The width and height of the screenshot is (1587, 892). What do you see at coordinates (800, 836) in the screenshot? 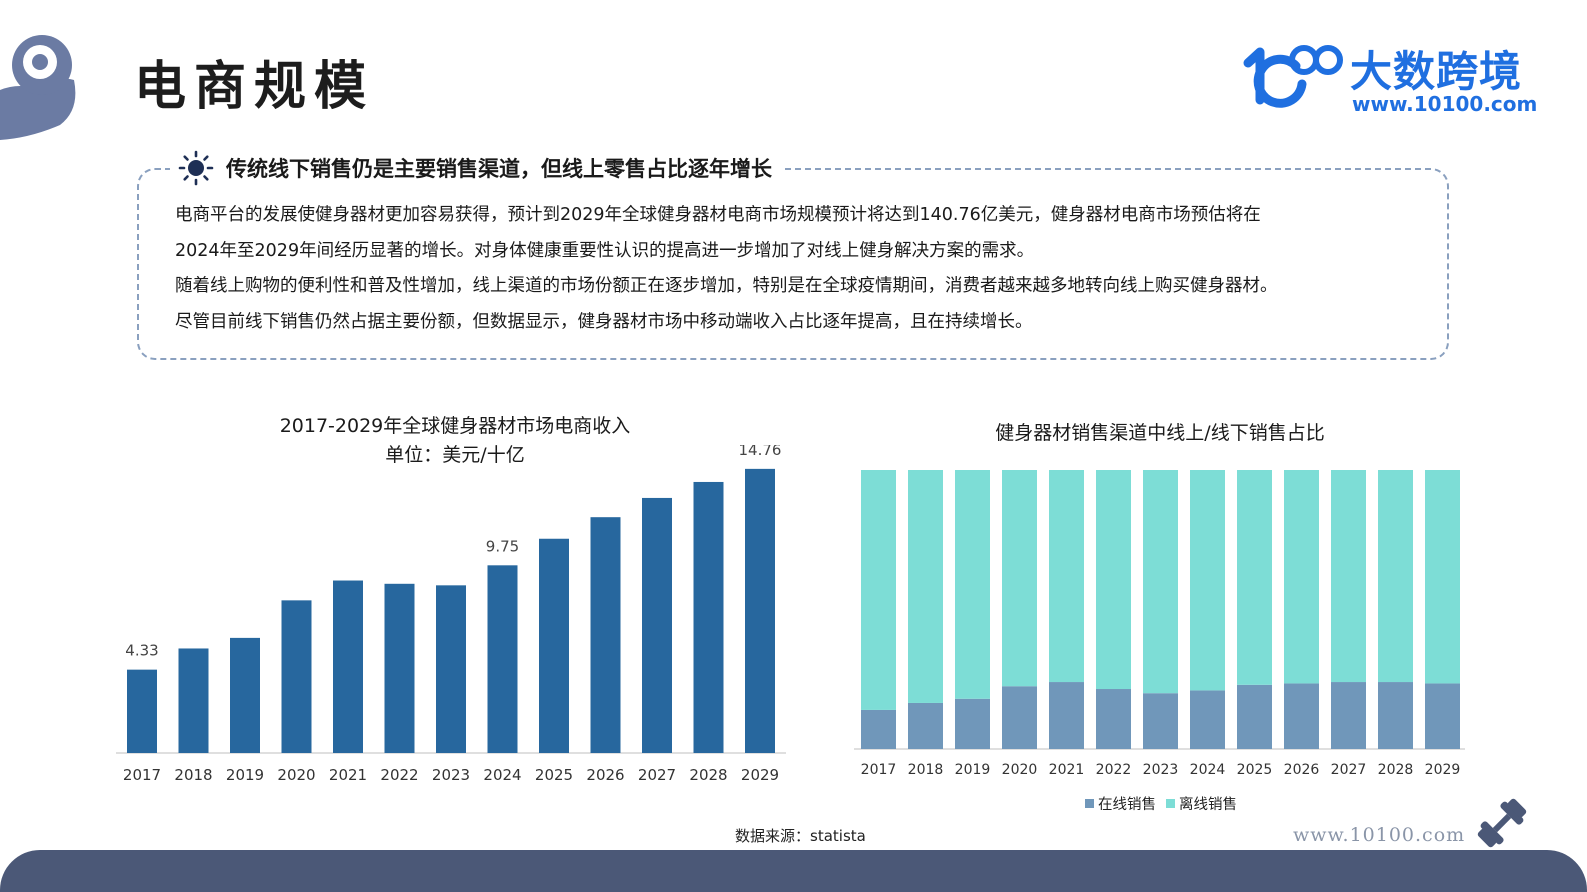
I see `data-source: 数据来源：statista` at bounding box center [800, 836].